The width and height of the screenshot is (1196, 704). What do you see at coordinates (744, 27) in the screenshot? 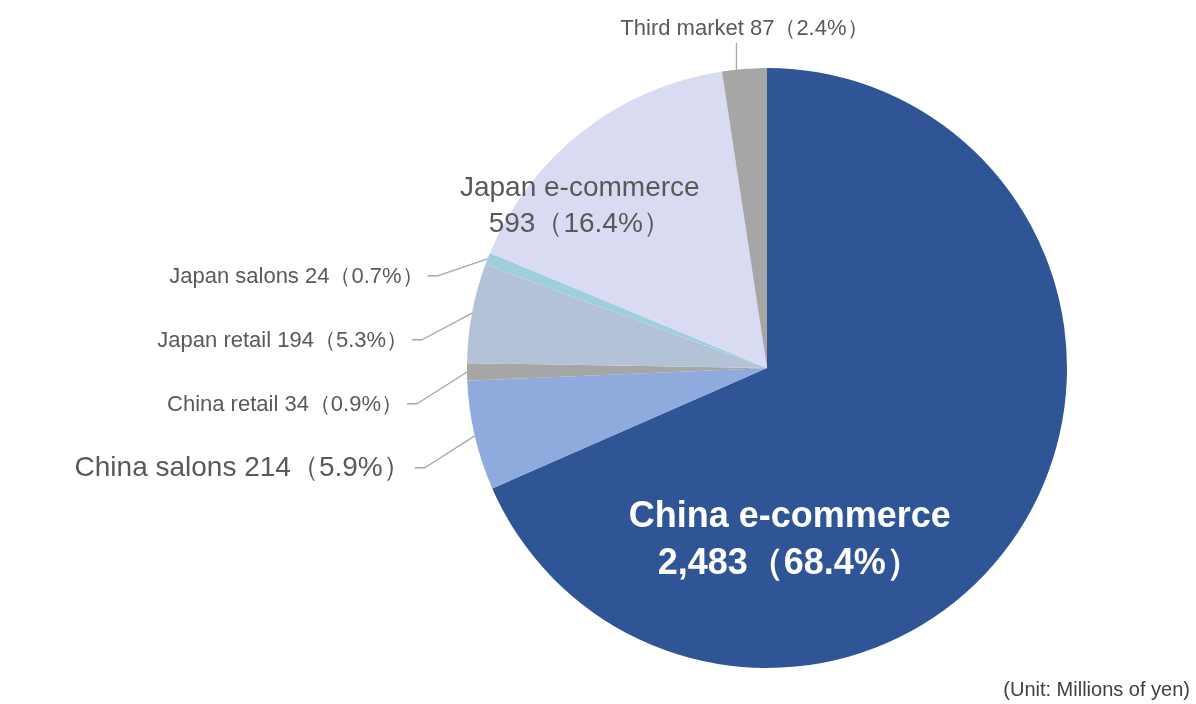
I see `slice-label: Third market 87（2.4%）` at bounding box center [744, 27].